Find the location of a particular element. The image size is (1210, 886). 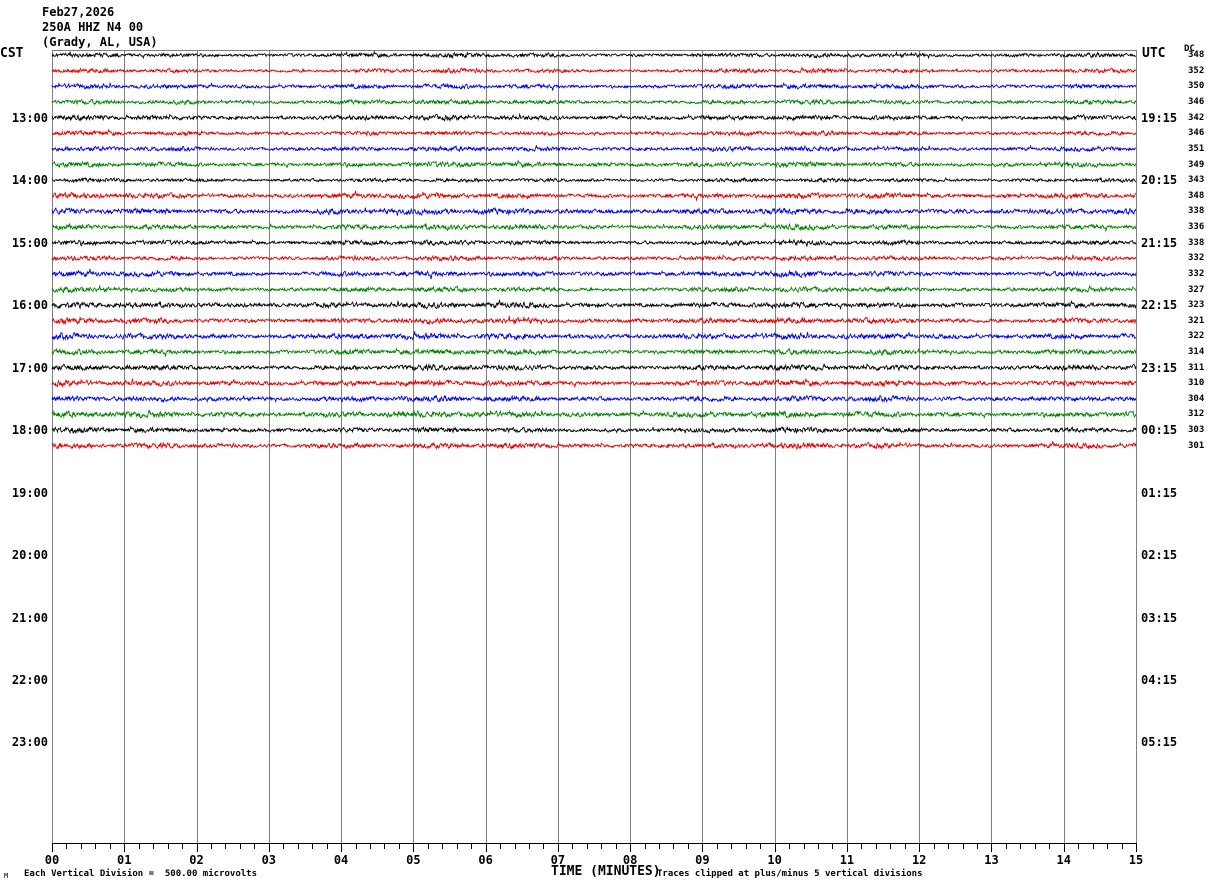

right-time-label-2215: 22:15 is located at coordinates (1159, 305).